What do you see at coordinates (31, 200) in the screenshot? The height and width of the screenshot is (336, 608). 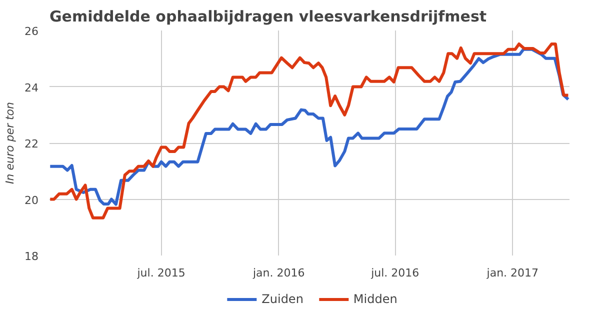 I see `y-tick-label: 20` at bounding box center [31, 200].